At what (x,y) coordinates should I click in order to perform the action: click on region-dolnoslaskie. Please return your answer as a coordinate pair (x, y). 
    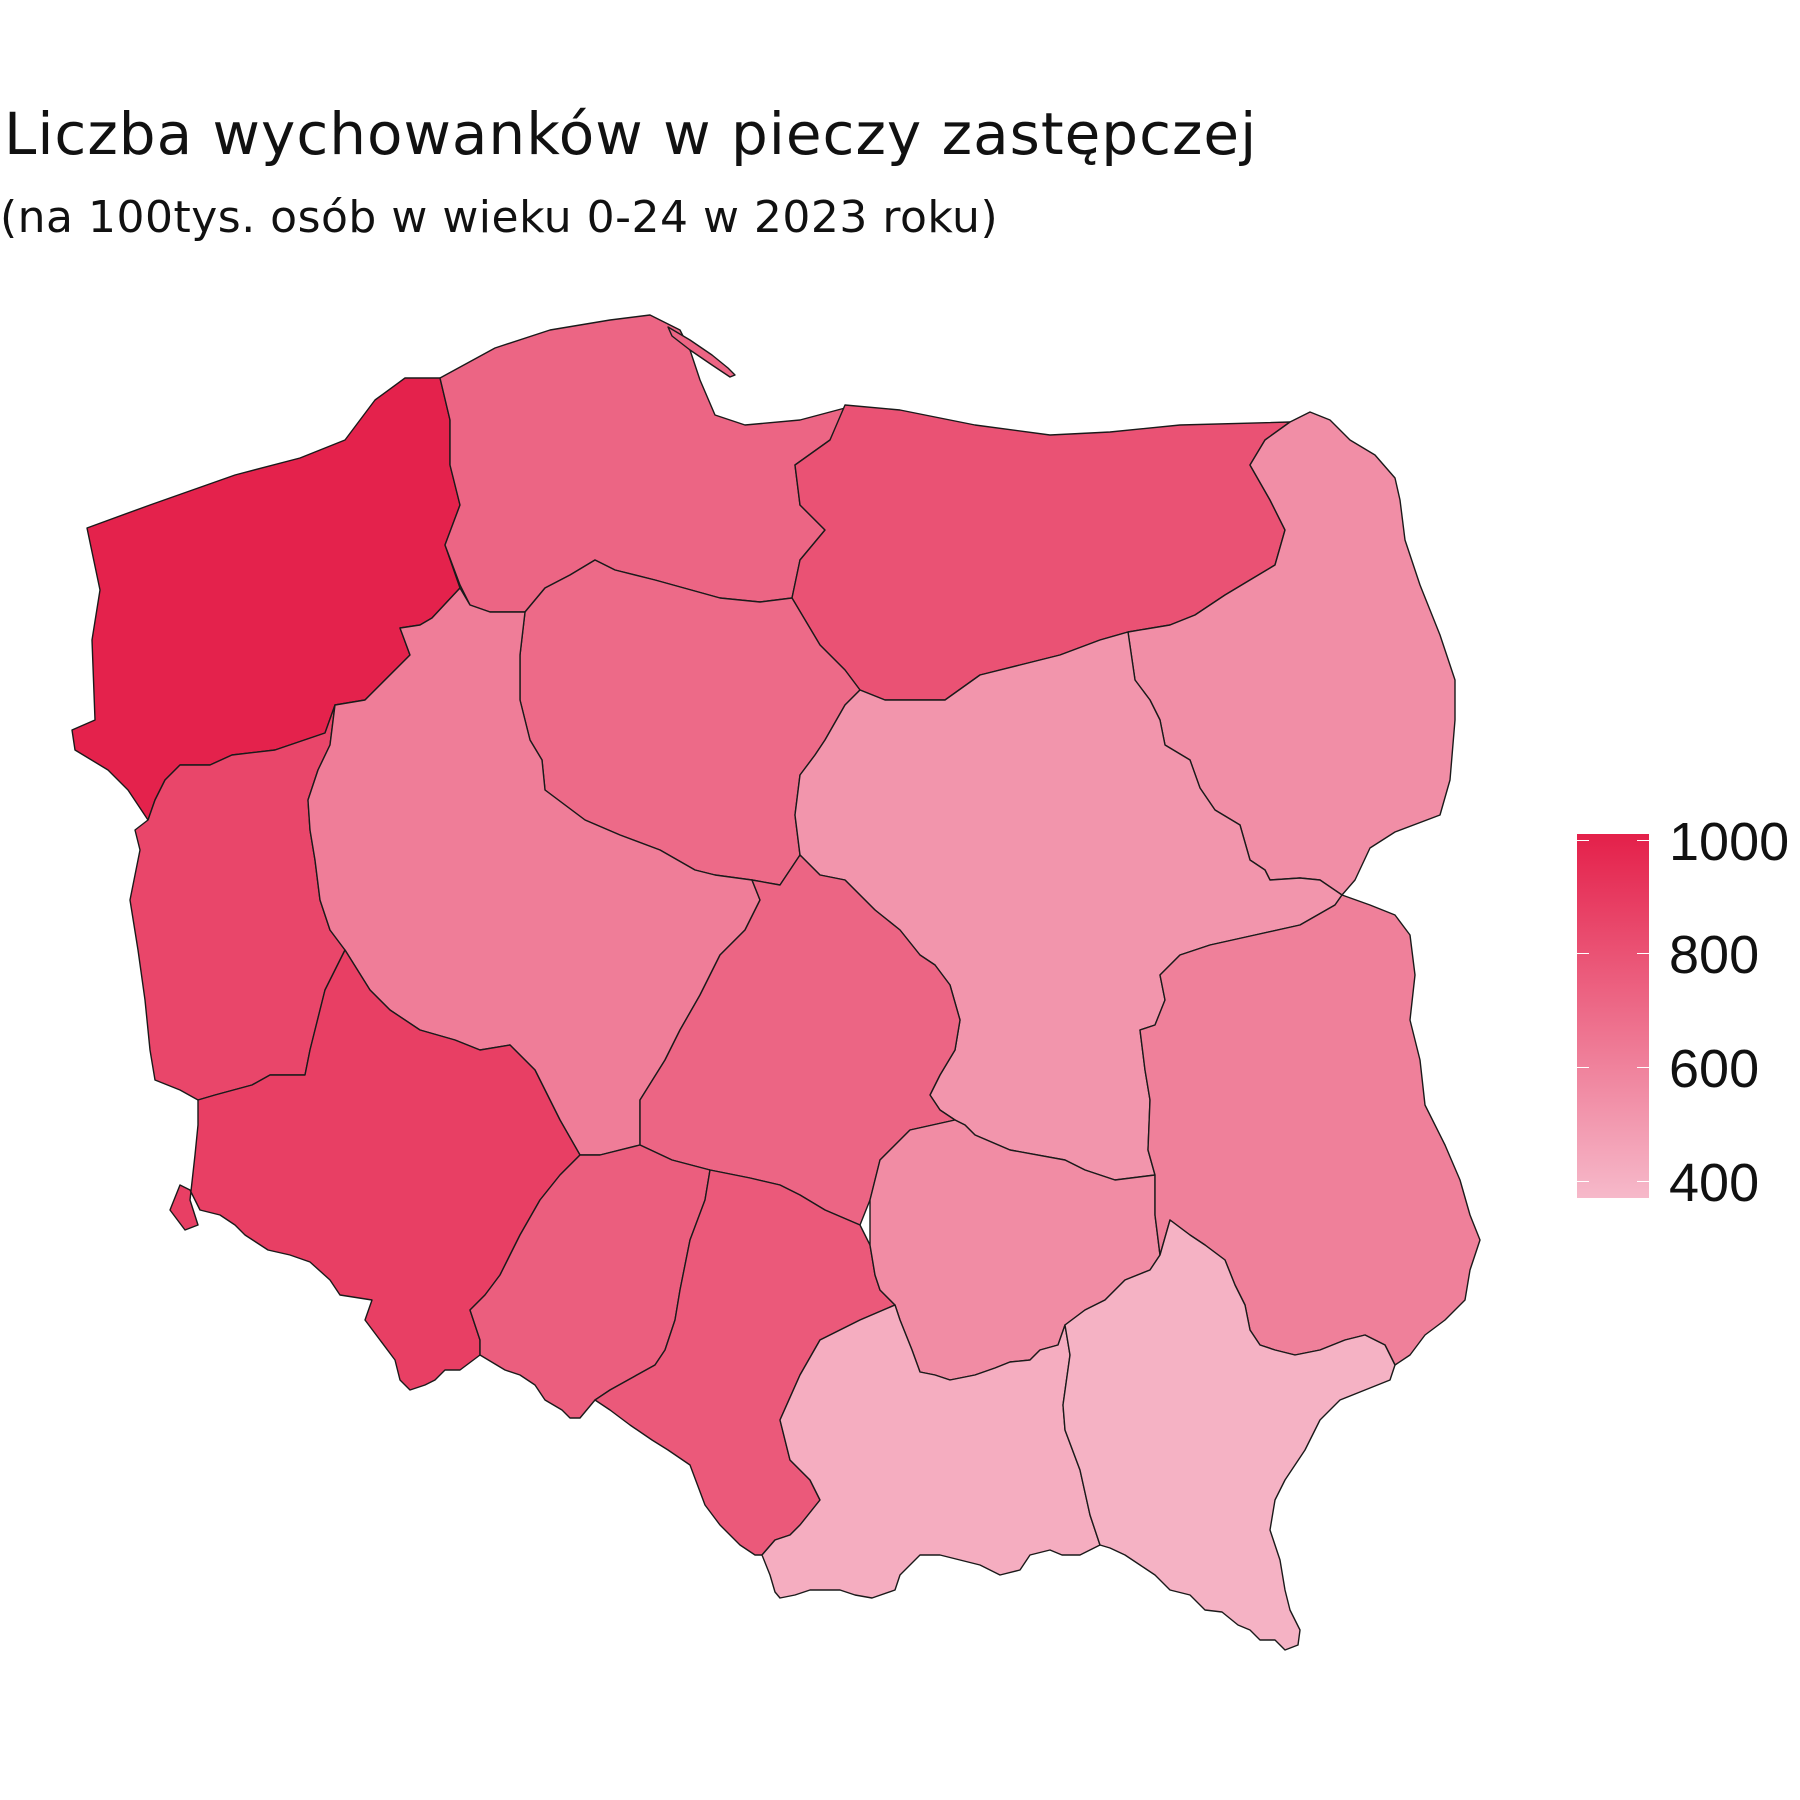
    Looking at the image, I should click on (375, 1170).